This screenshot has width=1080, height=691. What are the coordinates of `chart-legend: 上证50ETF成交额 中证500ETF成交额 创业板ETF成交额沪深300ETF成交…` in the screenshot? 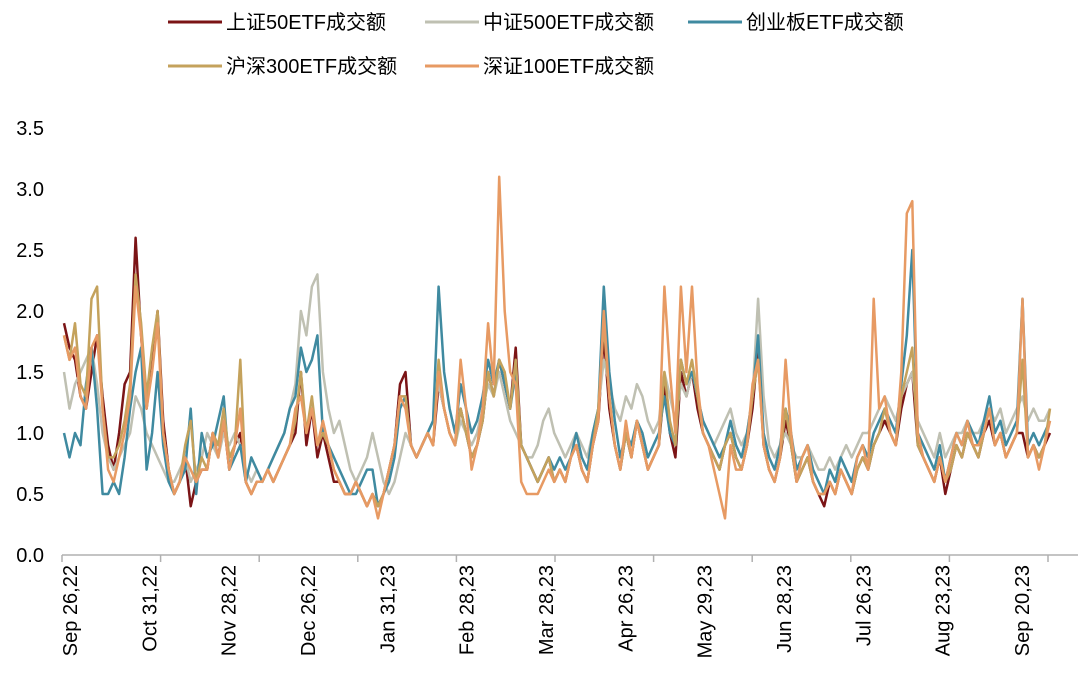 It's located at (536, 44).